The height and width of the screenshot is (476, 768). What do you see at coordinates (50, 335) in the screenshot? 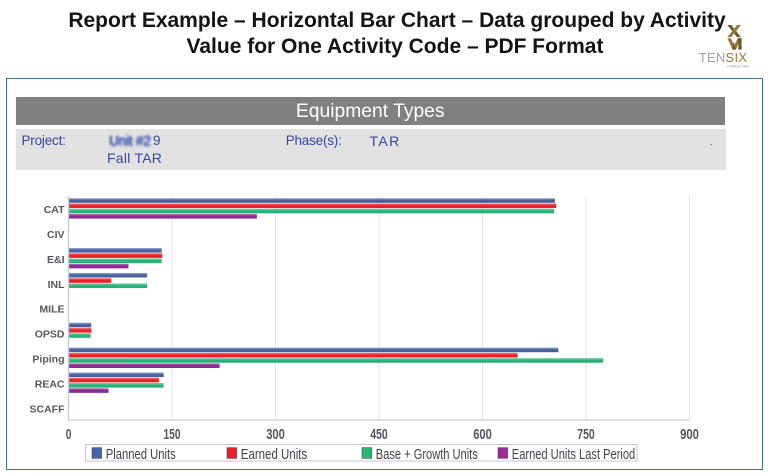
I see `svg-text: OPSD` at bounding box center [50, 335].